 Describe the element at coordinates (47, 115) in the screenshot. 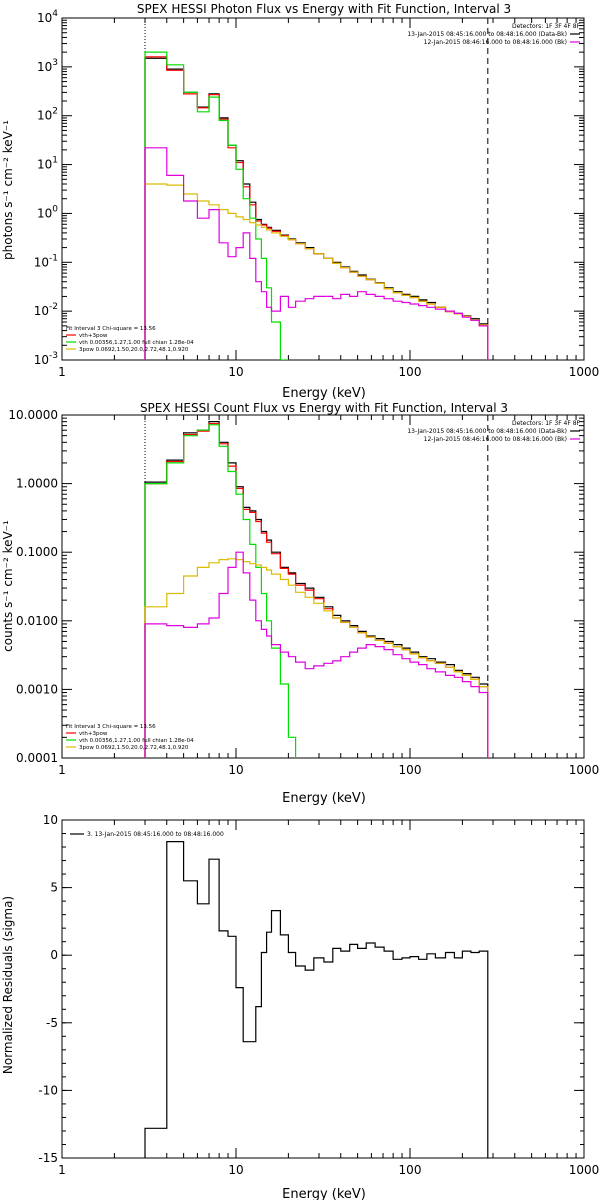

I see `y-tick-label: 10²` at that location.